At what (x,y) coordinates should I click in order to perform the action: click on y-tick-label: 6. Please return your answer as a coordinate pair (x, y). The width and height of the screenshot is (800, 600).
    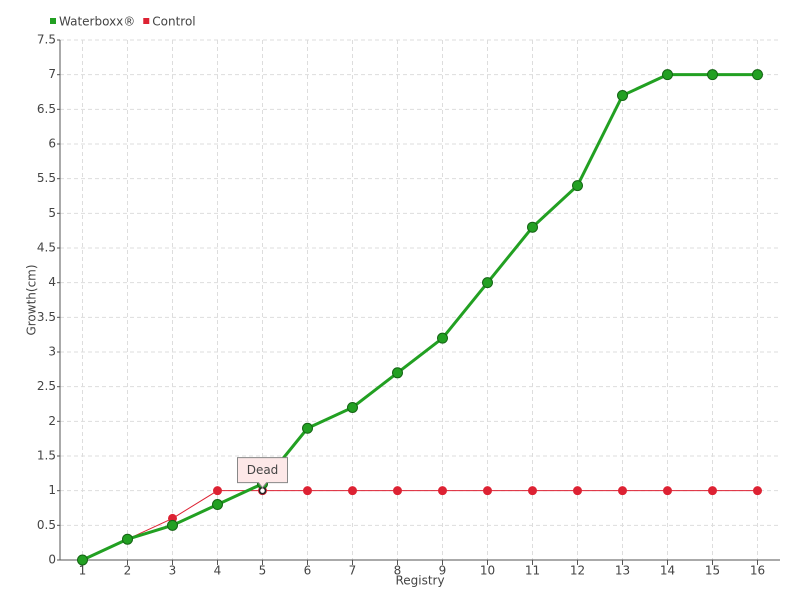
    Looking at the image, I should click on (52, 144).